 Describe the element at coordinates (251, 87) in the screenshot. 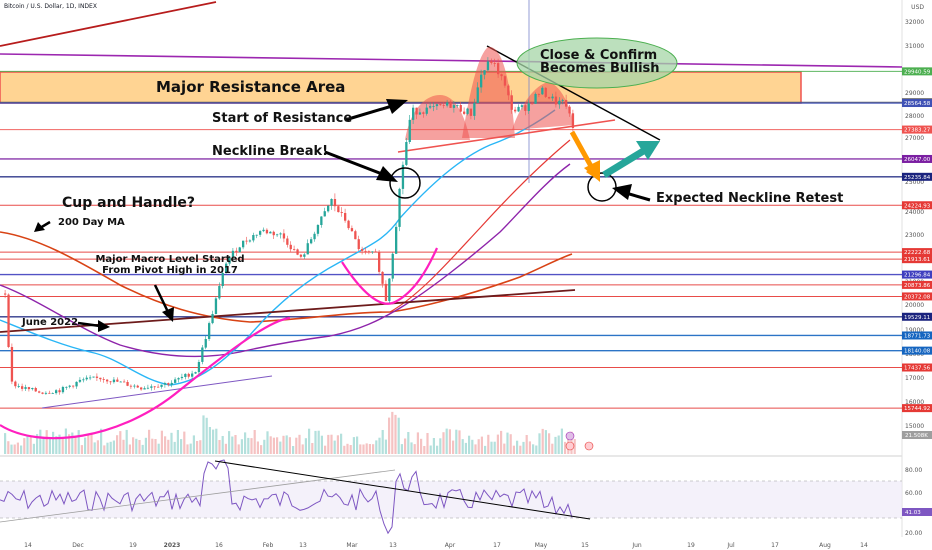

I see `resistance-label: Major Resistance Area` at that location.